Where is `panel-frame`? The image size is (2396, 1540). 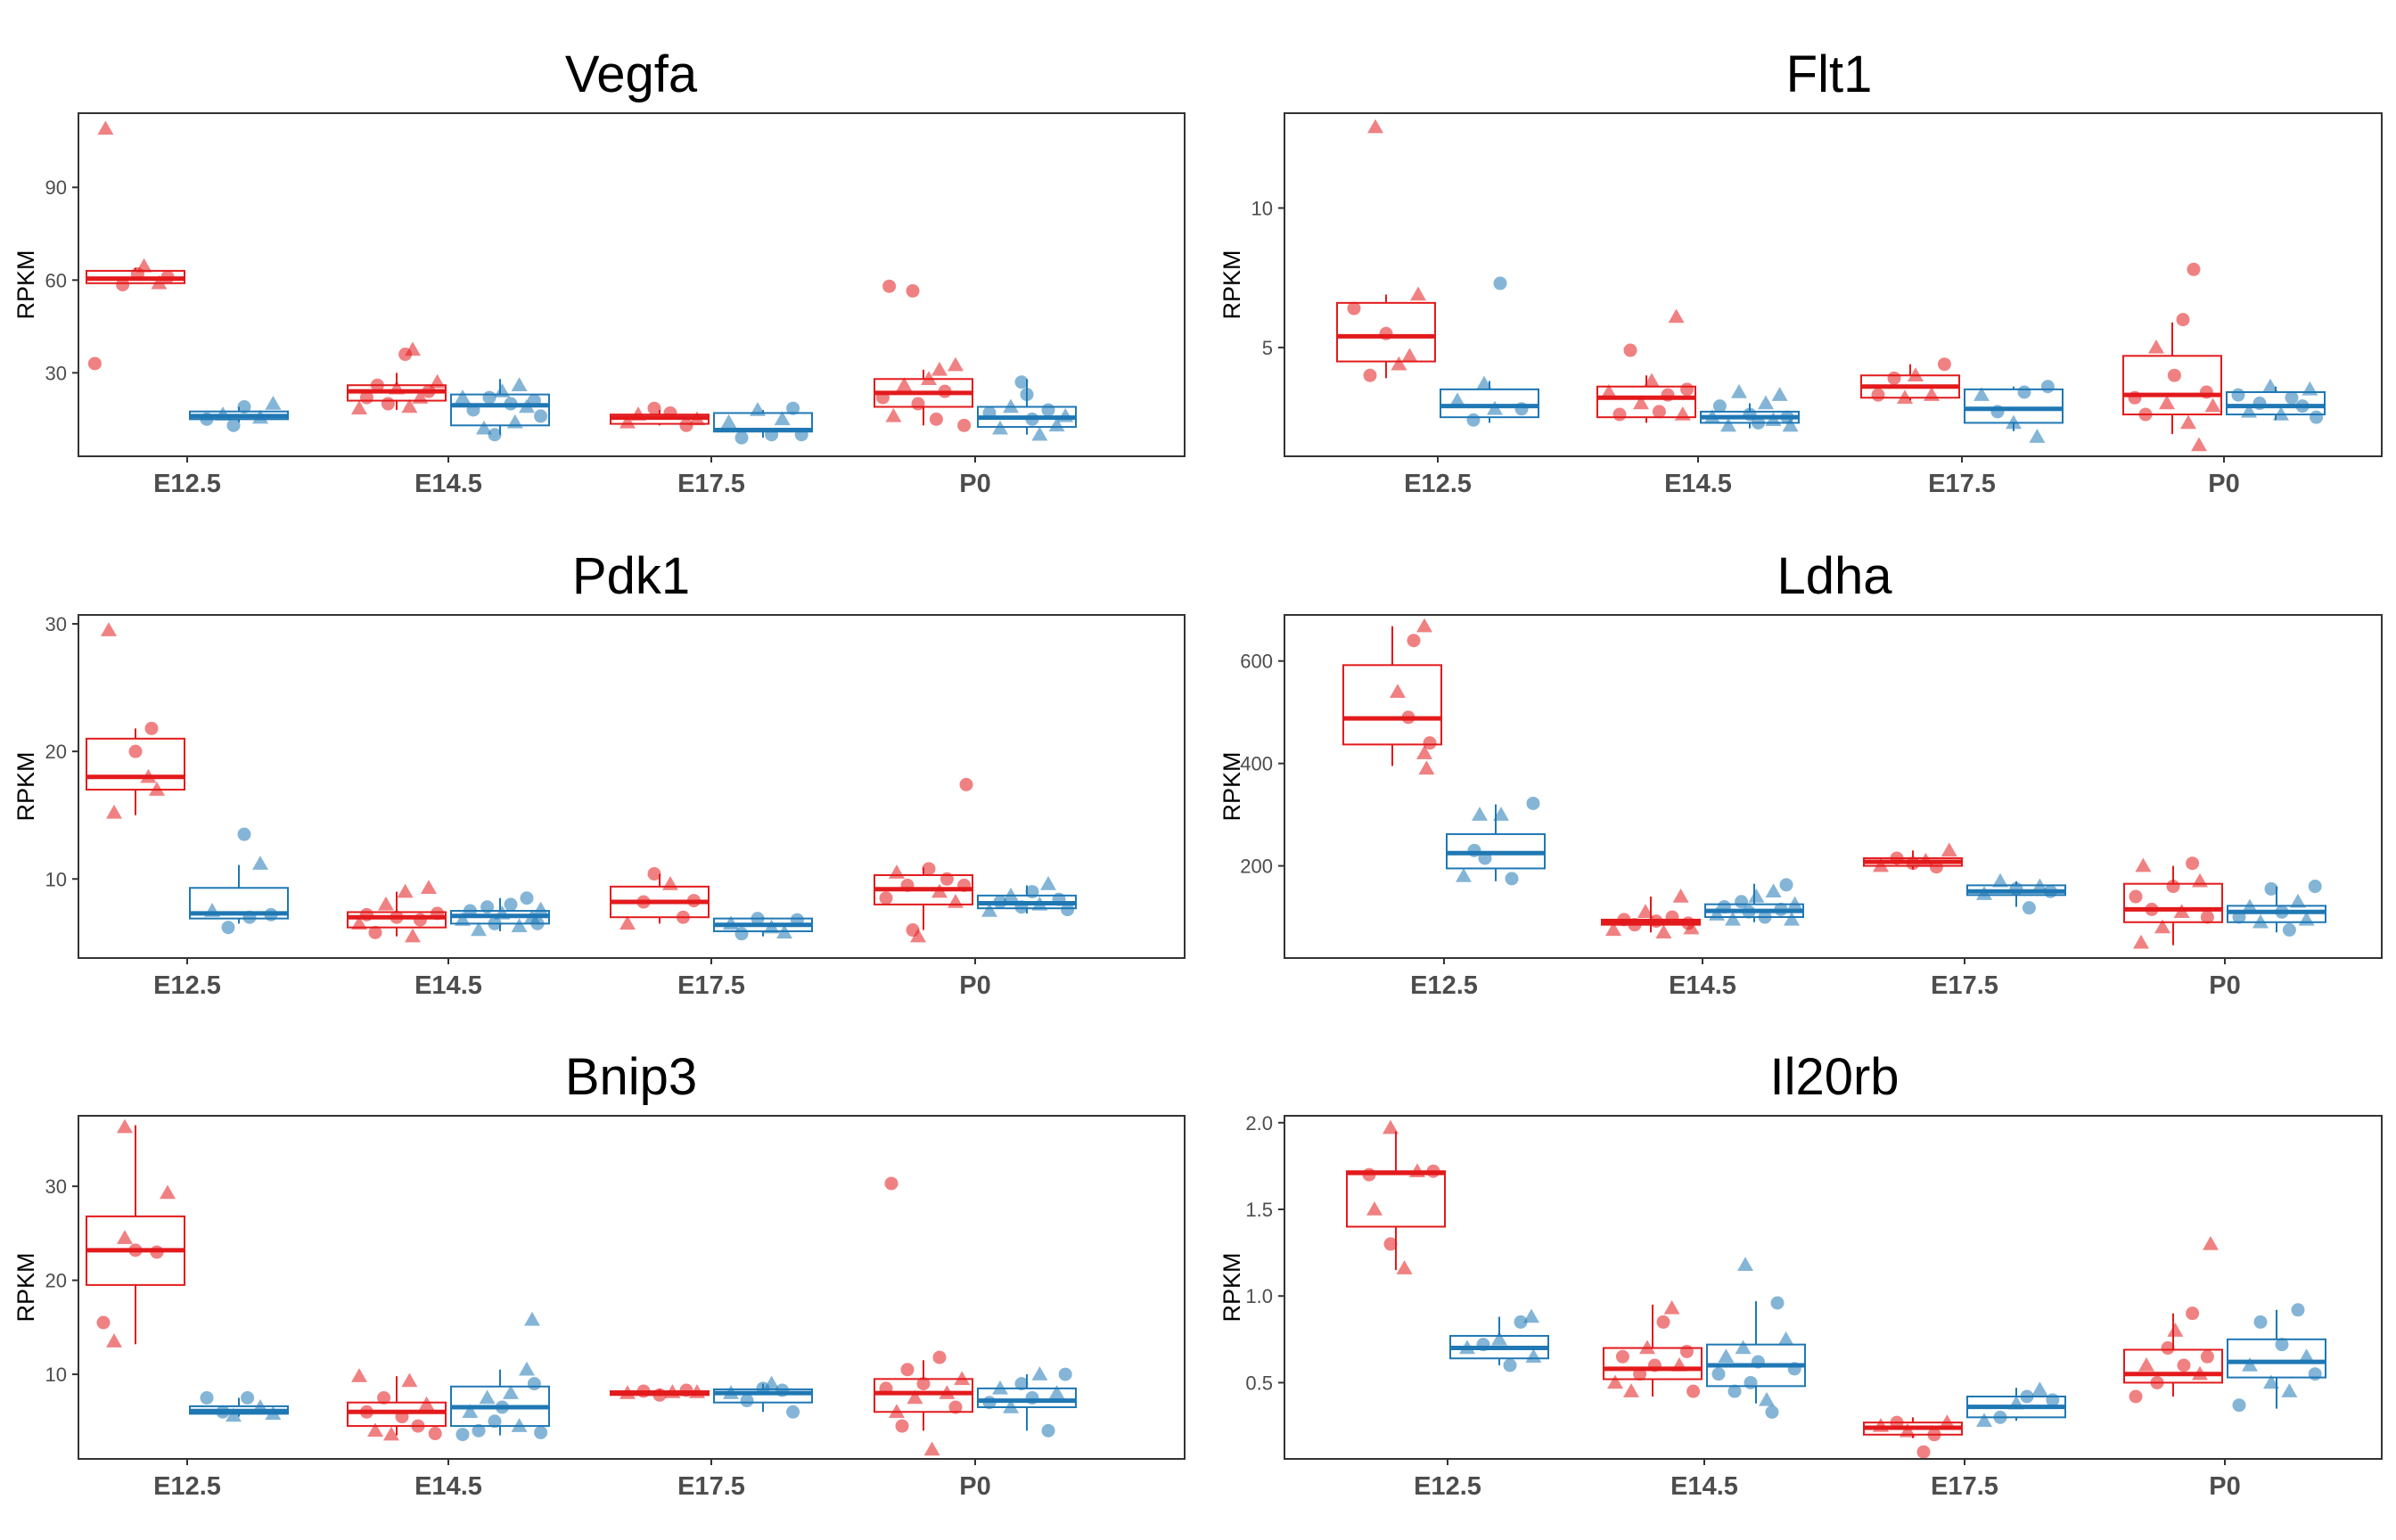 panel-frame is located at coordinates (632, 284).